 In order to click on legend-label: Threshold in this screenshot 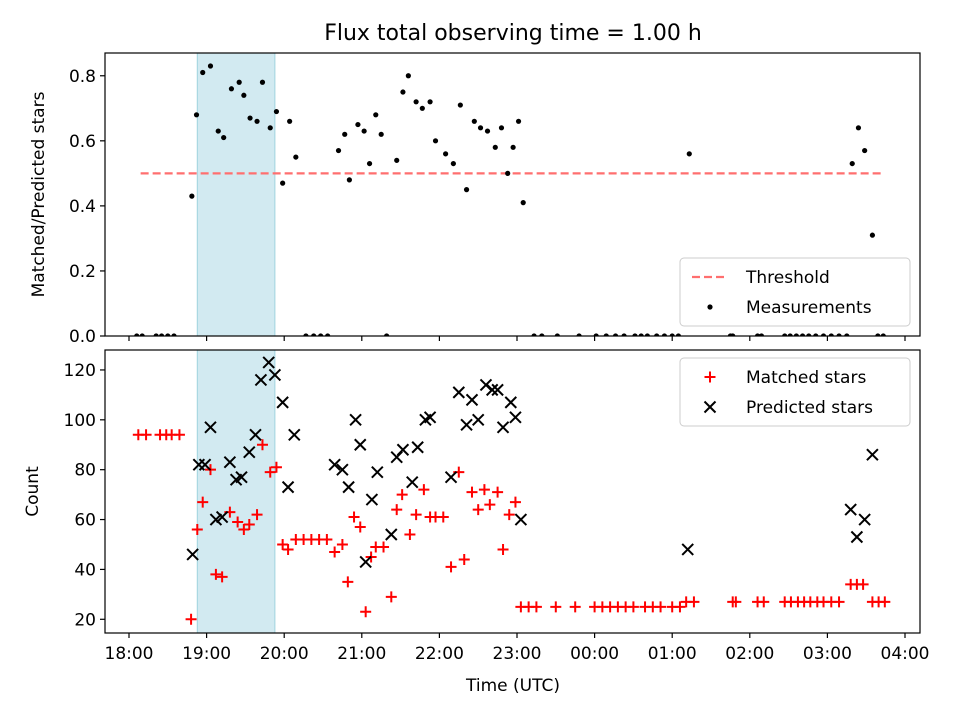, I will do `click(787, 278)`.